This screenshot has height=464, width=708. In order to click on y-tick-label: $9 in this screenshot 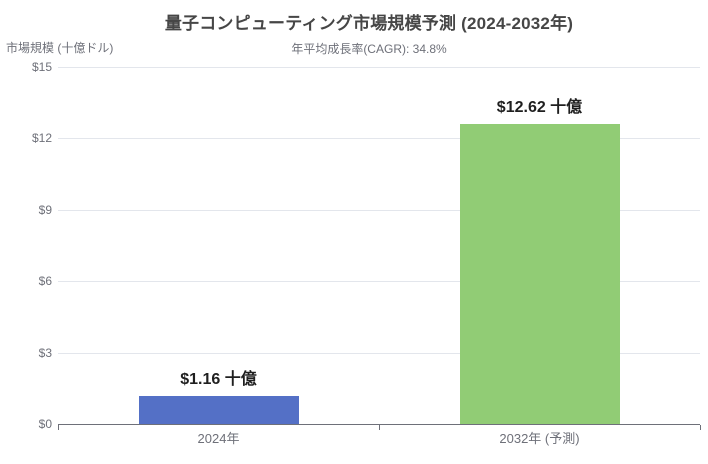, I will do `click(45, 209)`.